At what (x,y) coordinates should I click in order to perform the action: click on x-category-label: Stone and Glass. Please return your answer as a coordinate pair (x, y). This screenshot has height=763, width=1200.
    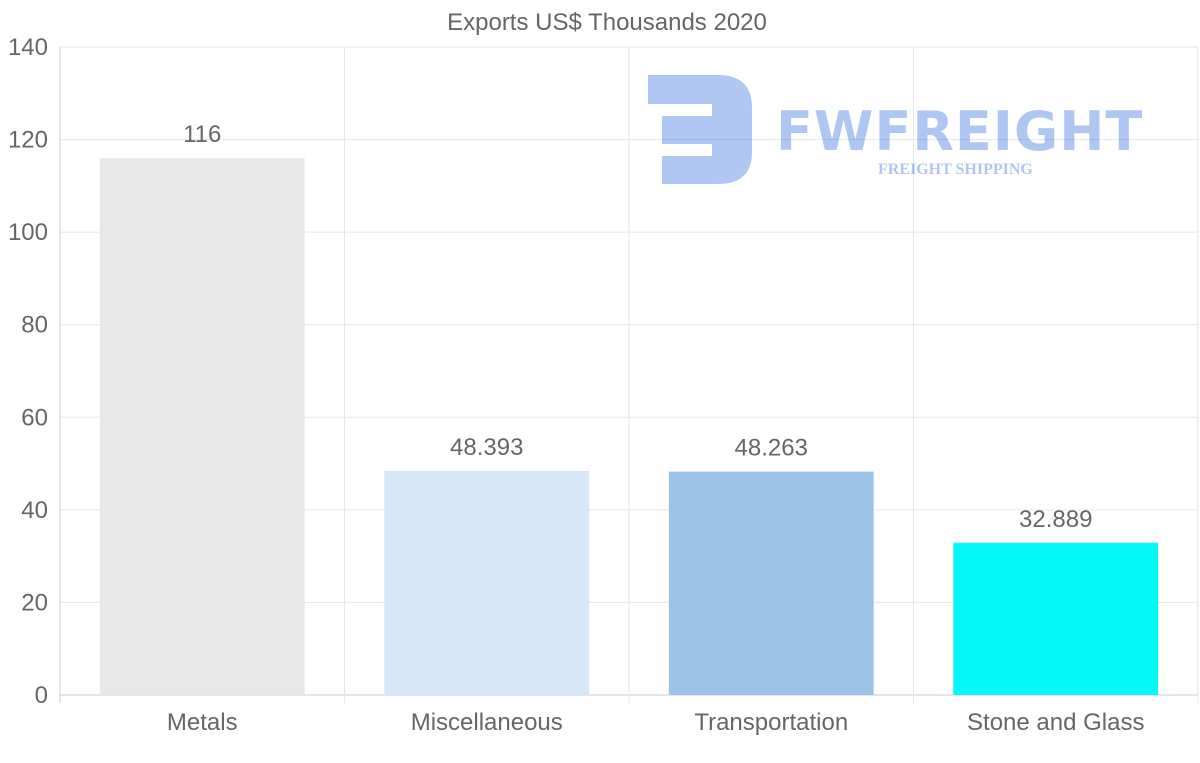
    Looking at the image, I should click on (1055, 722).